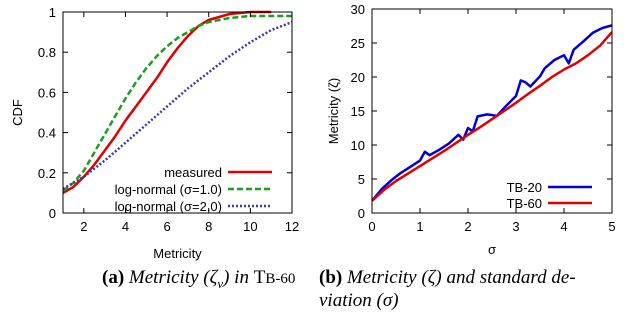 The width and height of the screenshot is (638, 321). What do you see at coordinates (280, 279) in the screenshot?
I see `caption-a-tb-rest: B-60` at bounding box center [280, 279].